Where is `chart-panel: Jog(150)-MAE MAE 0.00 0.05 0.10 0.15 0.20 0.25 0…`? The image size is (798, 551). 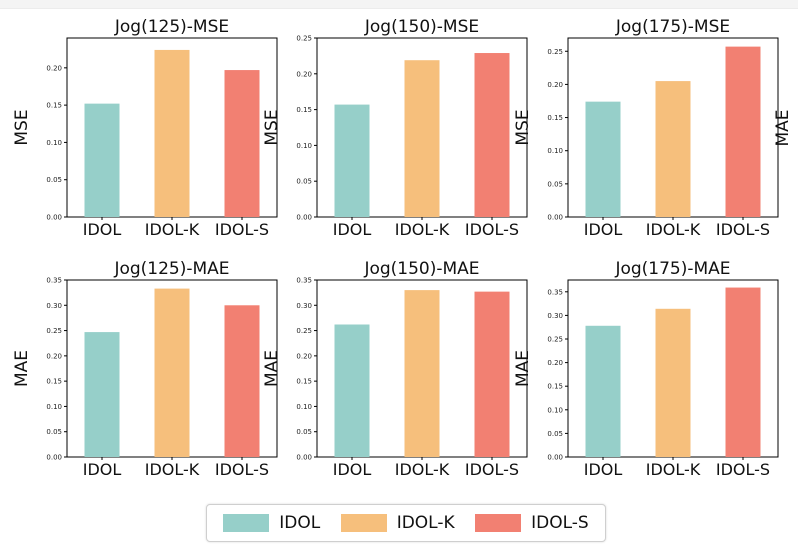 chart-panel: Jog(150)-MAE MAE 0.00 0.05 0.10 0.15 0.20 0.25 0… is located at coordinates (395, 369).